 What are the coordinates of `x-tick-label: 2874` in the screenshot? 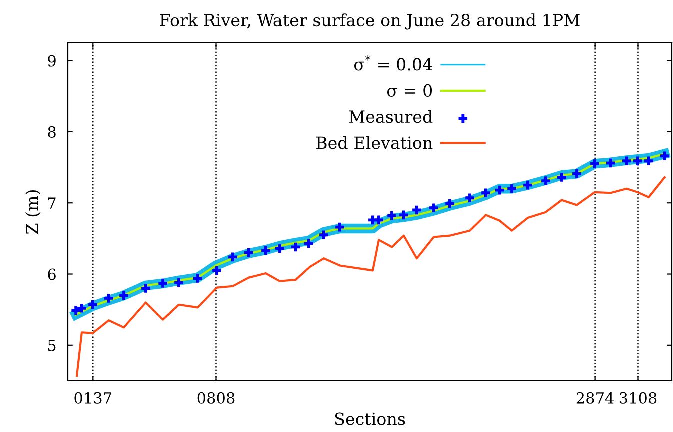 It's located at (595, 398).